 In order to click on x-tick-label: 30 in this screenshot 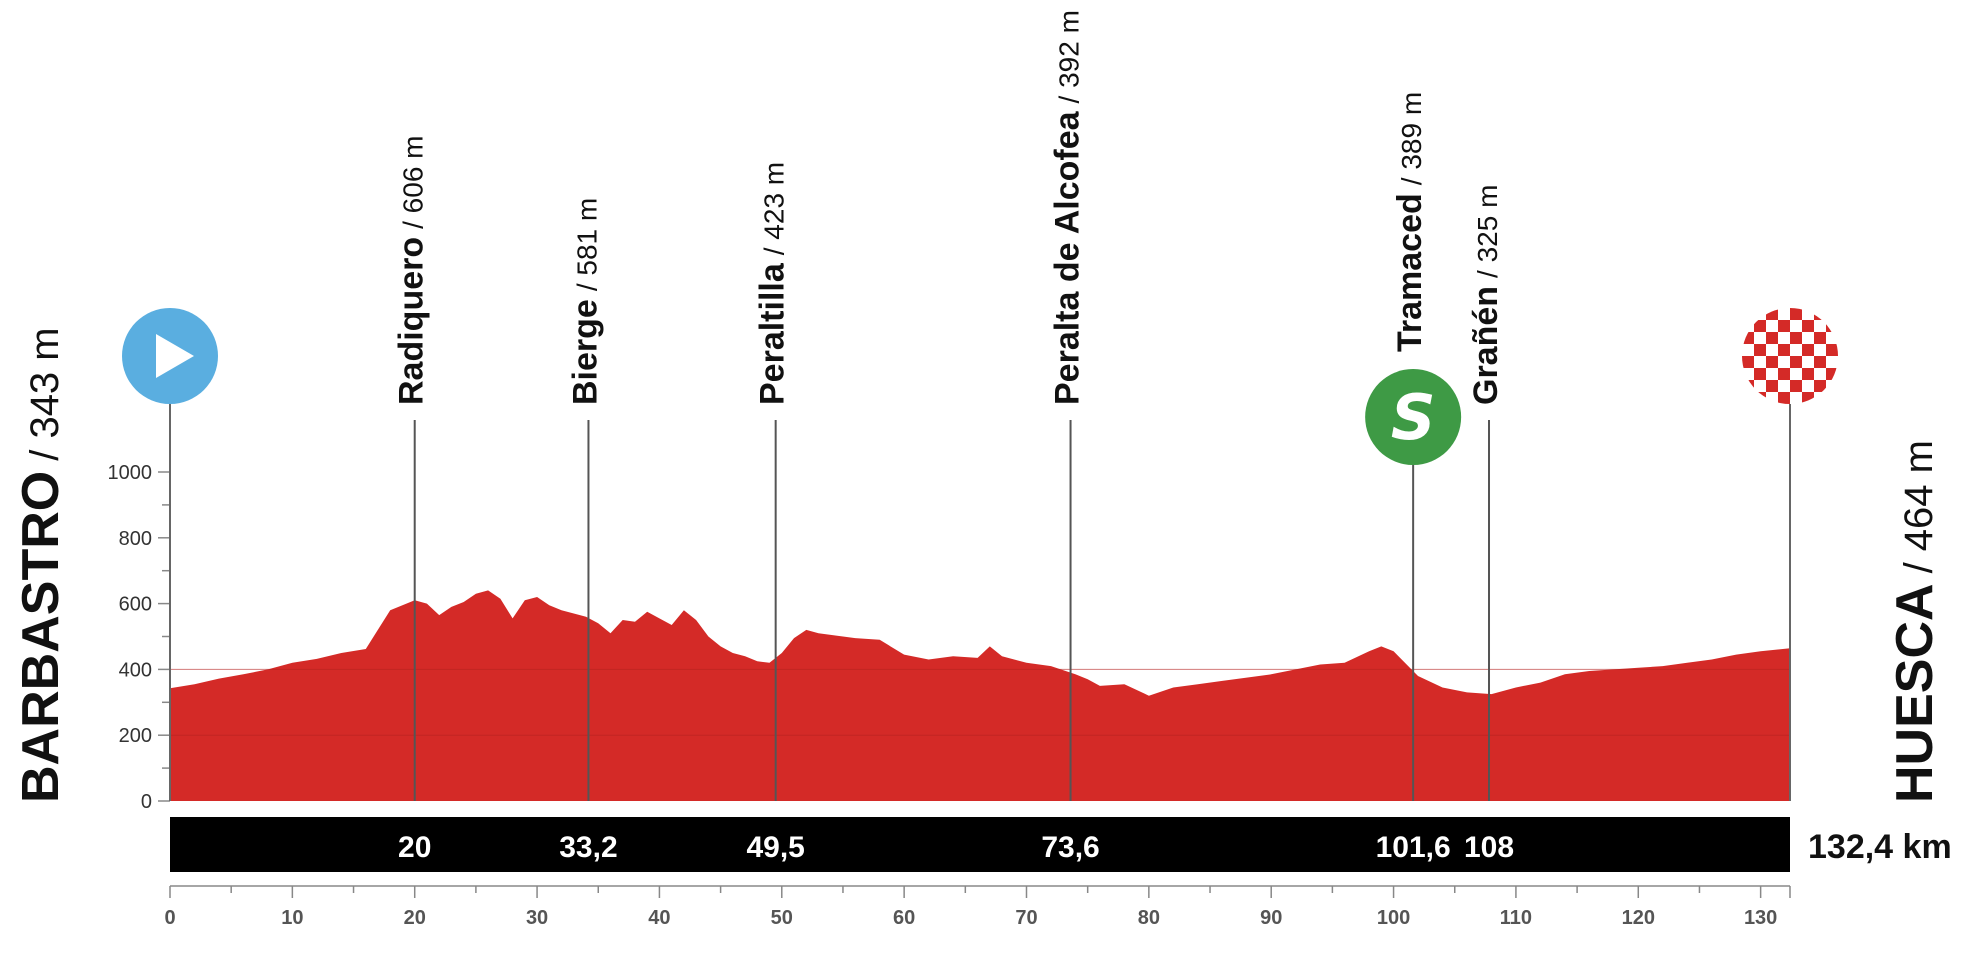, I will do `click(537, 918)`.